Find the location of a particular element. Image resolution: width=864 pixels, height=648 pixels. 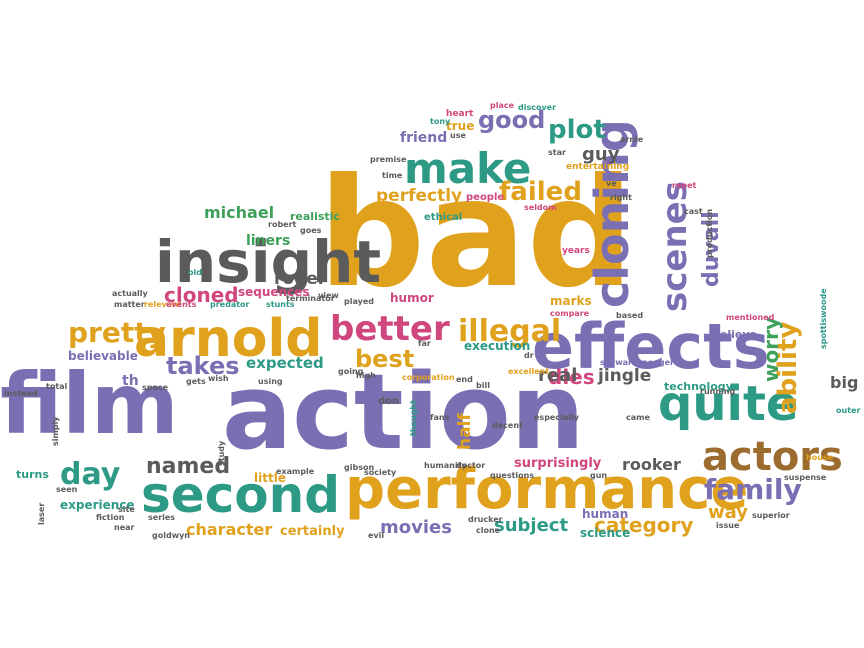

word: marks is located at coordinates (571, 301).